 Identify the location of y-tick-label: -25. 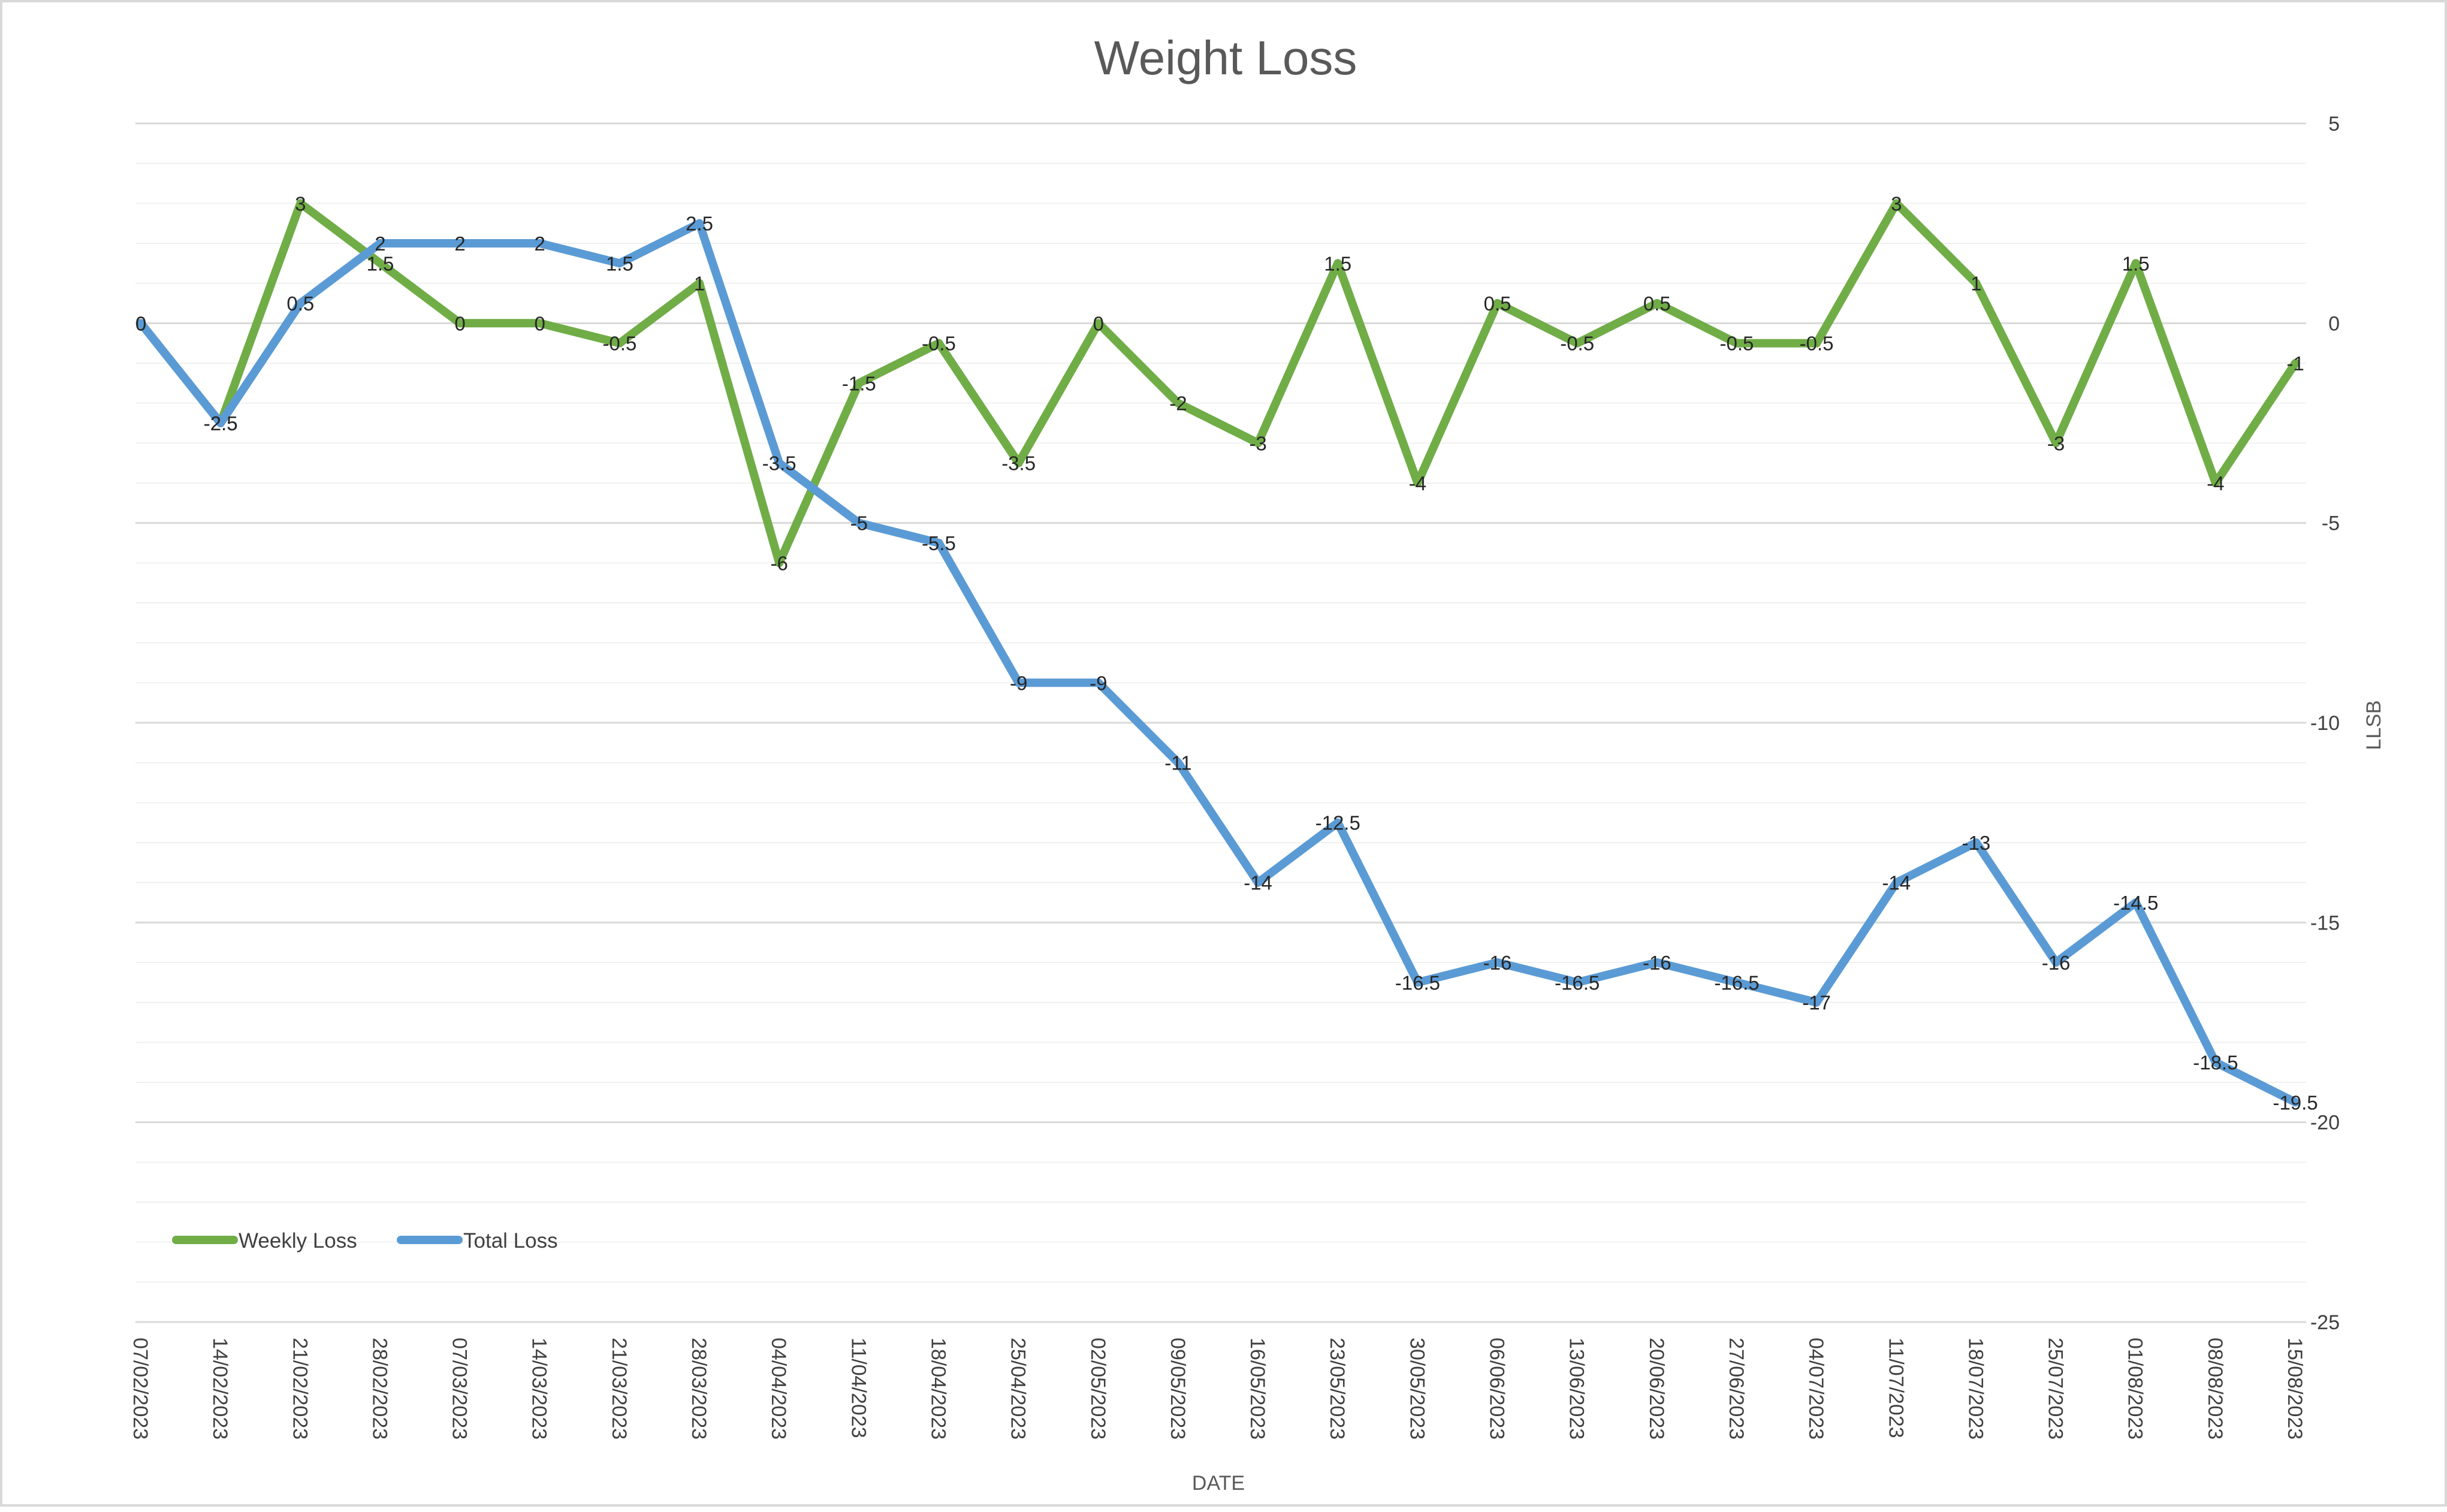
(2325, 1322).